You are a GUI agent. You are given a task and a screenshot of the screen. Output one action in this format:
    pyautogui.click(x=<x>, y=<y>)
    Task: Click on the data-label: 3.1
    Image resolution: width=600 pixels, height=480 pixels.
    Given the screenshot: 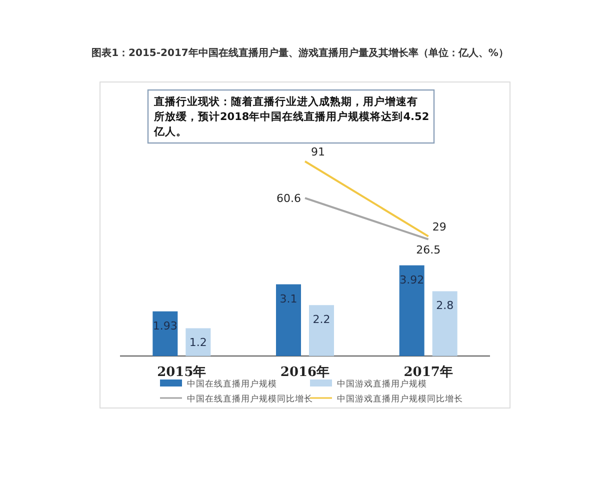 What is the action you would take?
    pyautogui.click(x=289, y=299)
    